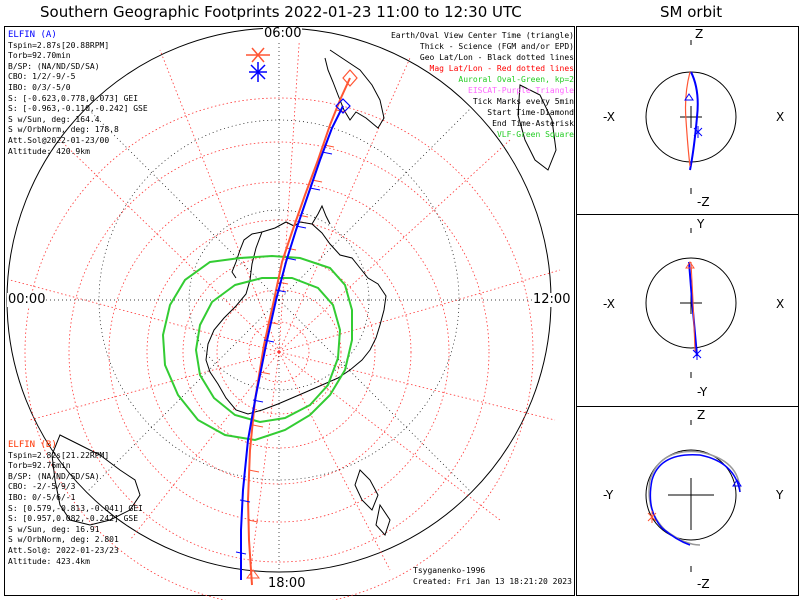 The height and width of the screenshot is (600, 800). I want to click on hour-label-bottom: 18:00, so click(287, 583).